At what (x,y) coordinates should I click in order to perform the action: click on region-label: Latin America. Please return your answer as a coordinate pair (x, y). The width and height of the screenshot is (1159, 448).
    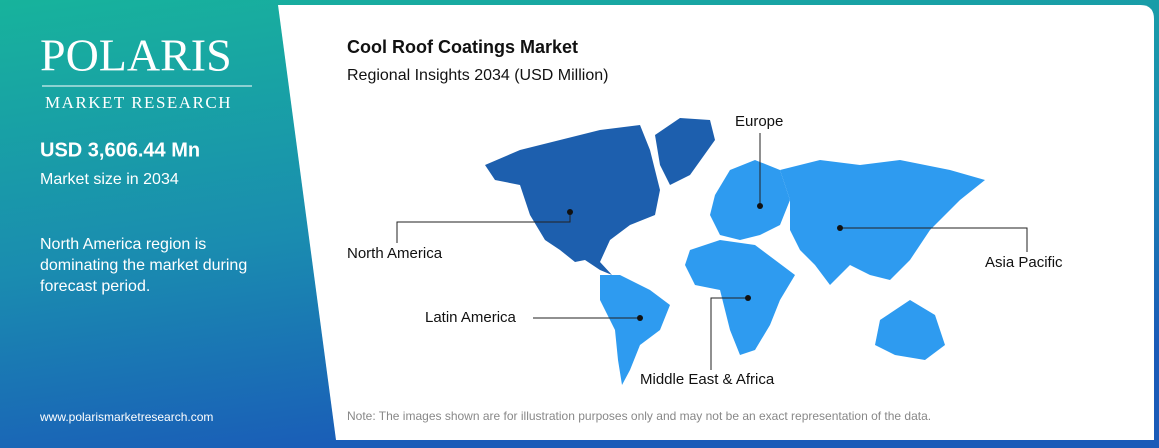
    Looking at the image, I should click on (471, 317).